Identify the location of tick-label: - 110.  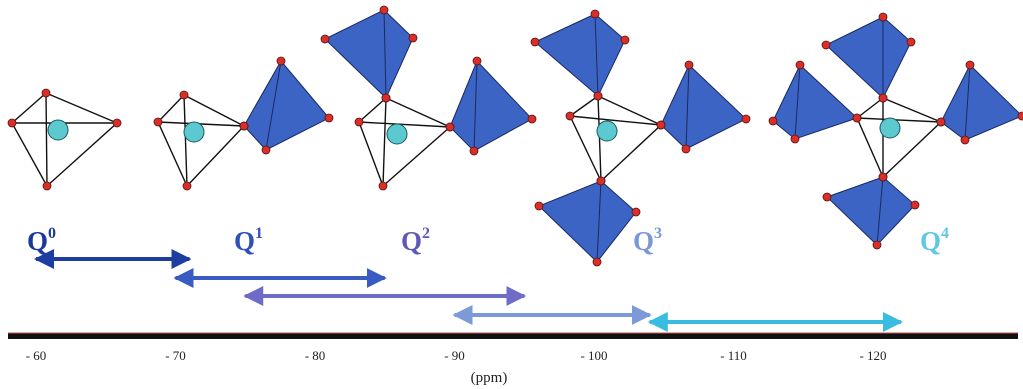
(733, 355).